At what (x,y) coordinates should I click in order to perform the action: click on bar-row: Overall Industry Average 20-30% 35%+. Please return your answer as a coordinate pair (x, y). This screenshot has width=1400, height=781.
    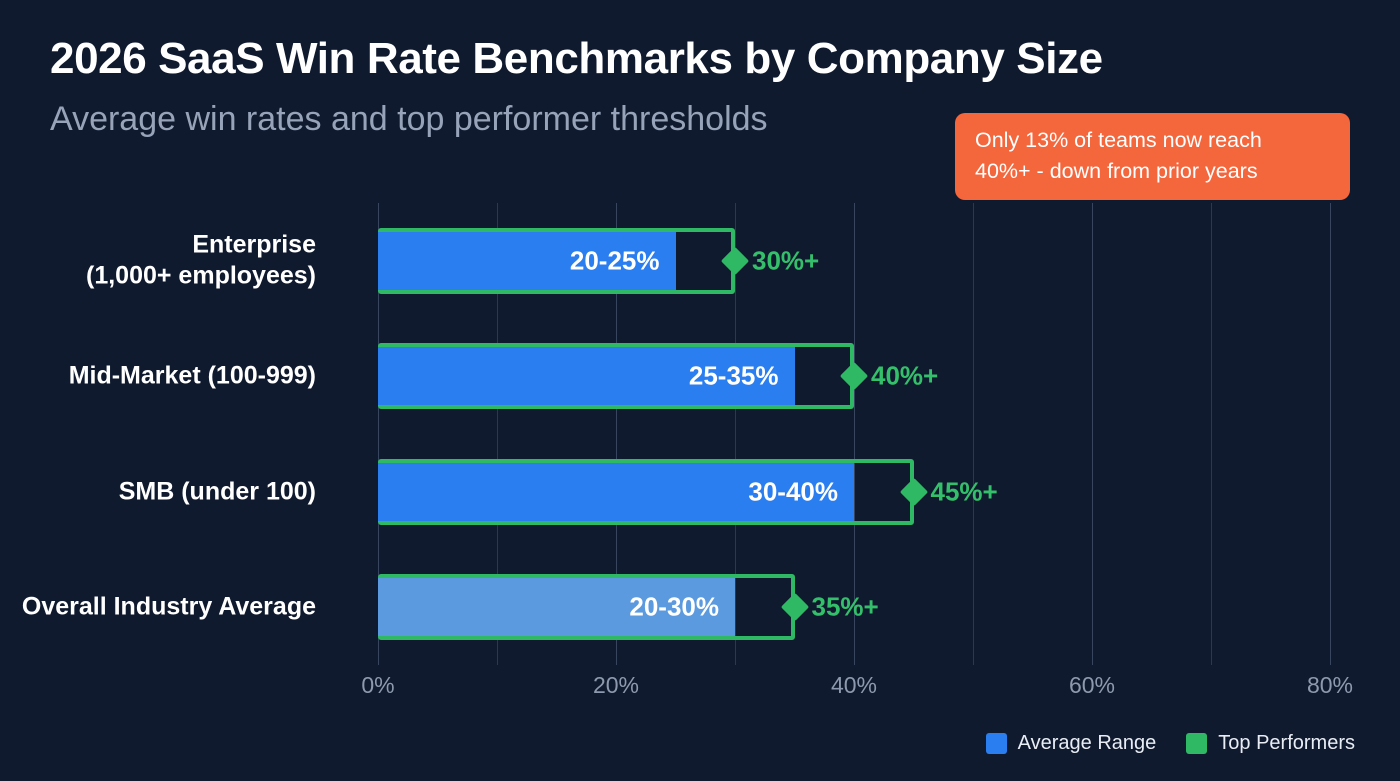
    Looking at the image, I should click on (676, 608).